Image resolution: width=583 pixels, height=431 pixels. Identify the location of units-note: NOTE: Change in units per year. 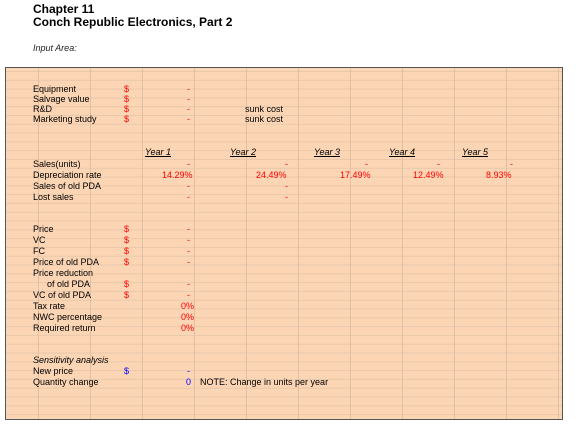
(264, 382).